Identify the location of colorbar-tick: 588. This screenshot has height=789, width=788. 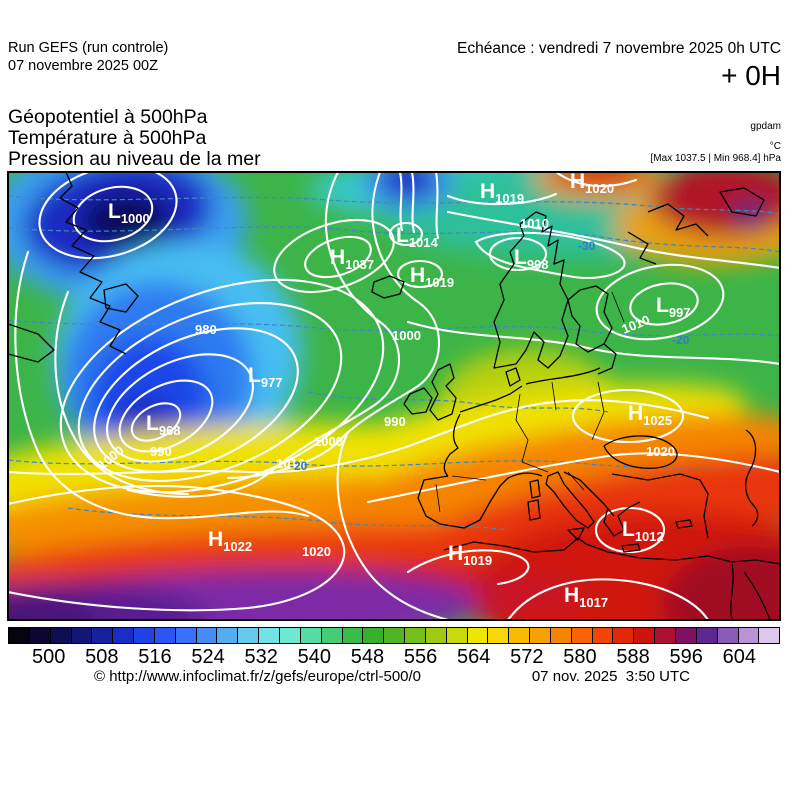
(633, 657).